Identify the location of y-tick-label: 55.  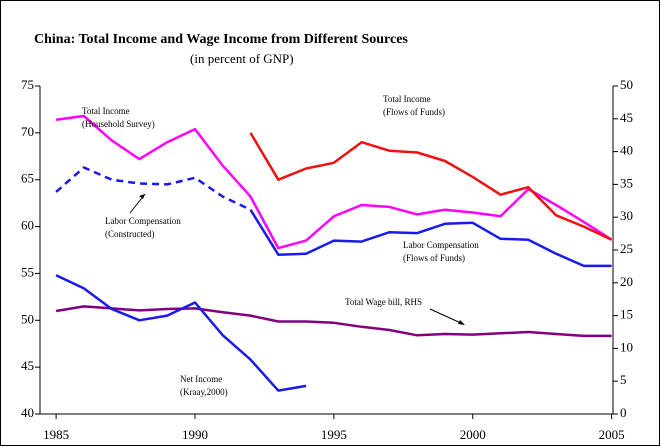
(27, 271).